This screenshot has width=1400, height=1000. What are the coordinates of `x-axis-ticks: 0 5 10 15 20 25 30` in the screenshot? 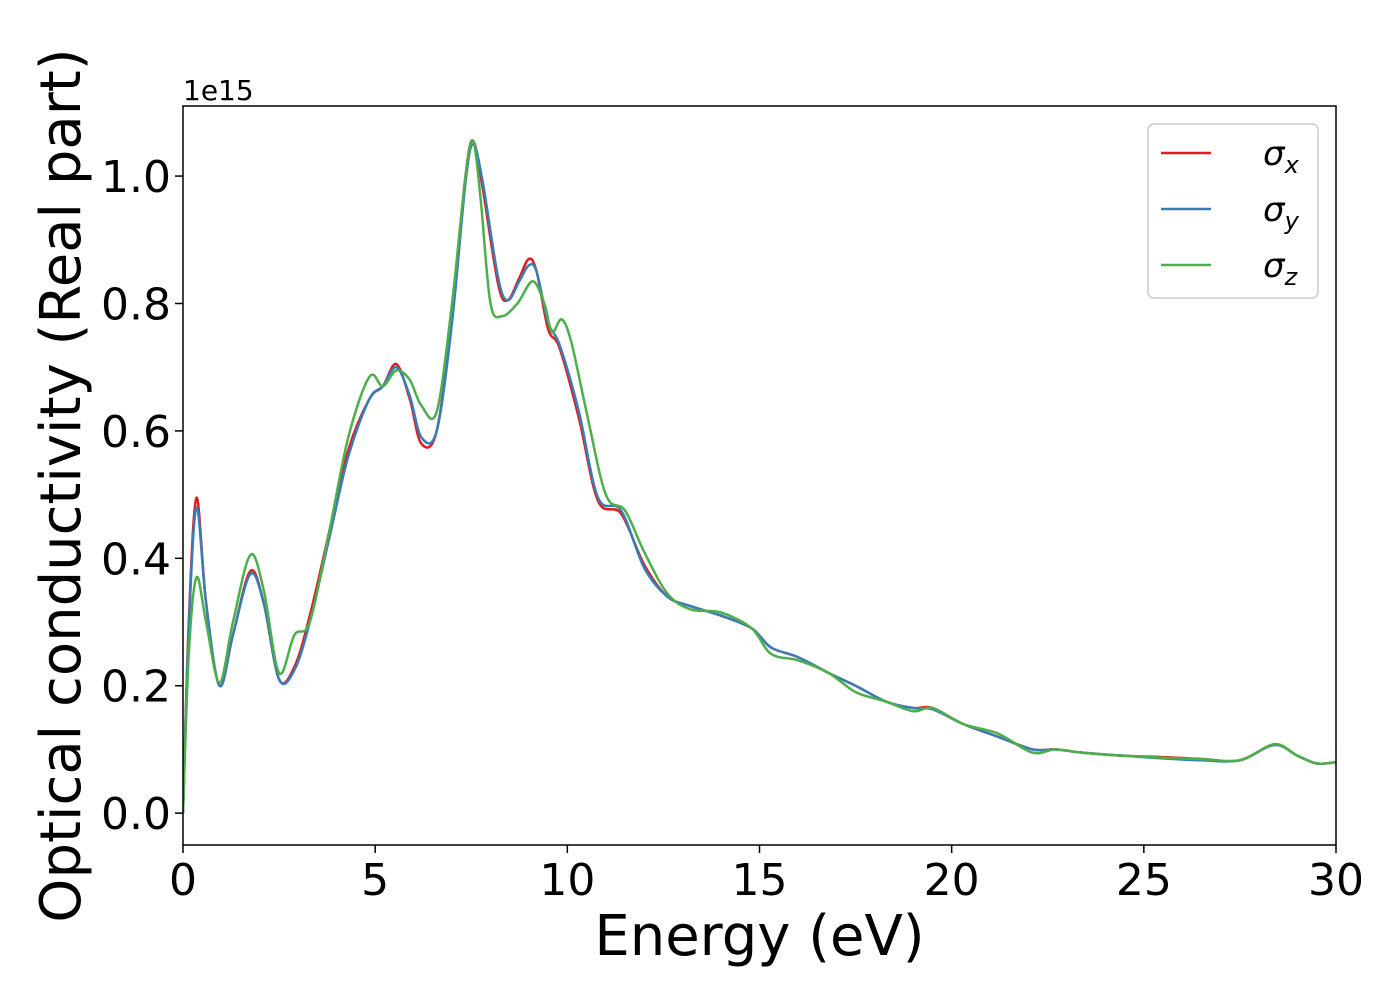 It's located at (766, 875).